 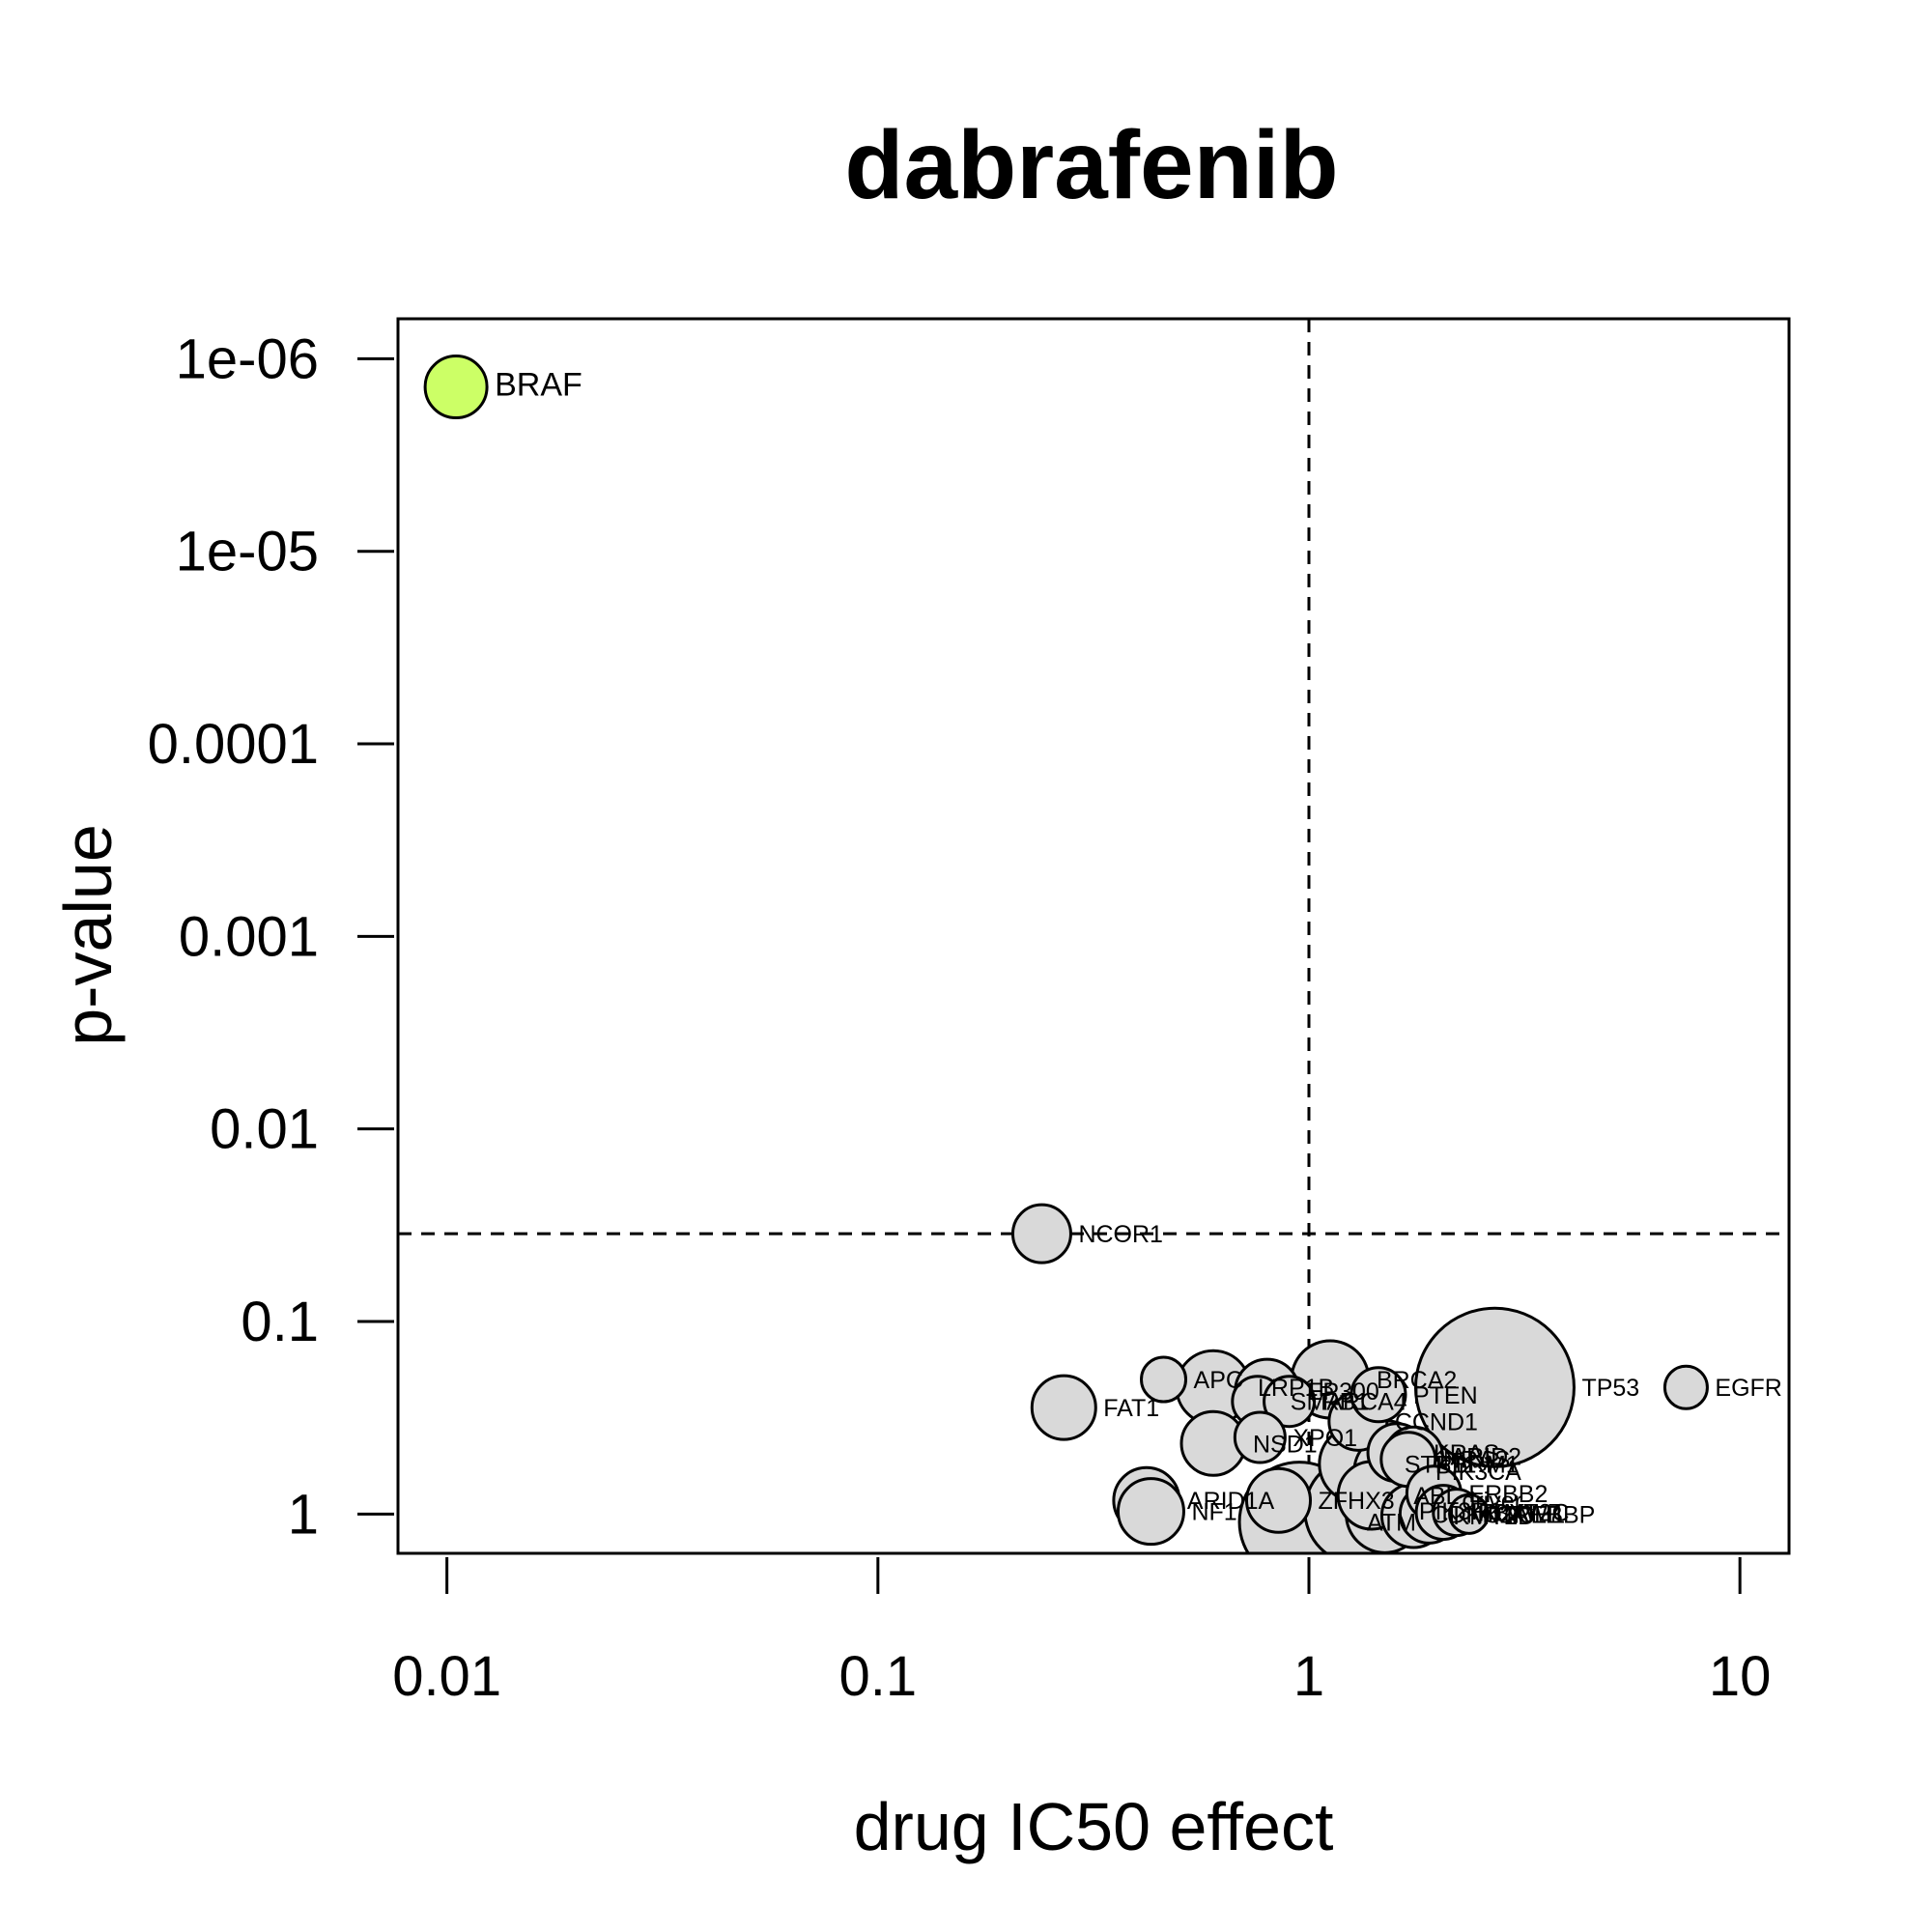 I want to click on y-tick-label: 1, so click(x=303, y=1514).